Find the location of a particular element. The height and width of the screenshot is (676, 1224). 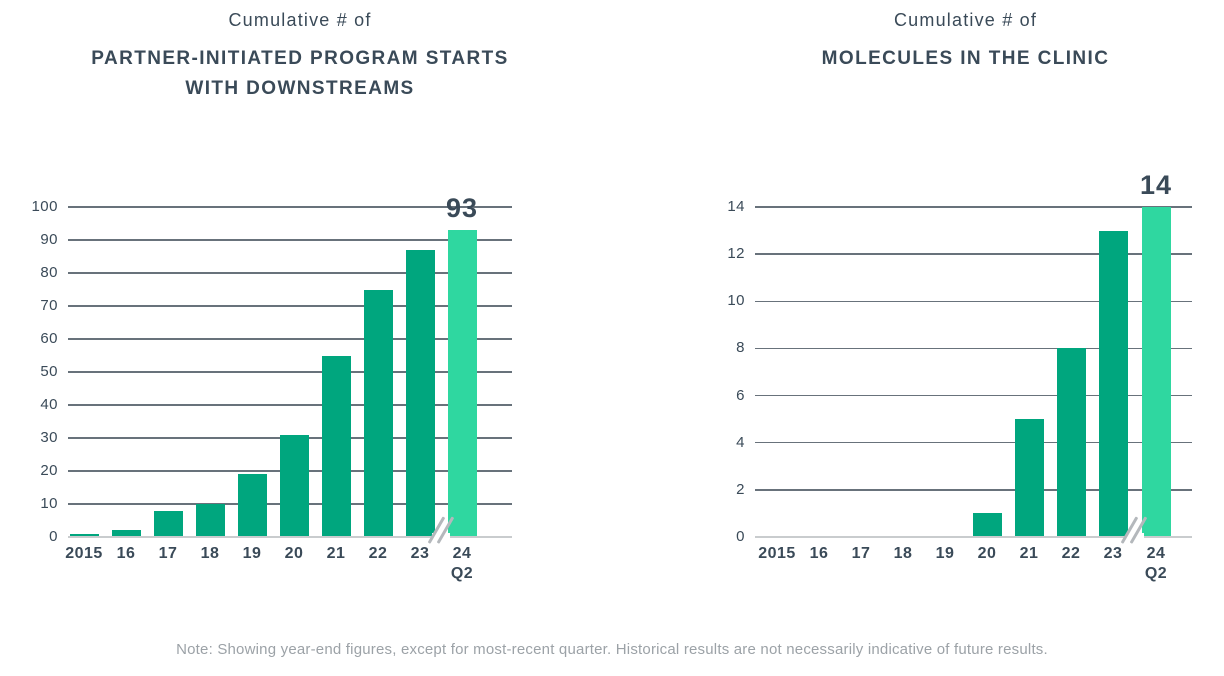

chart-title-line: PARTNER-INITIATED PROGRAM STARTS is located at coordinates (300, 58).